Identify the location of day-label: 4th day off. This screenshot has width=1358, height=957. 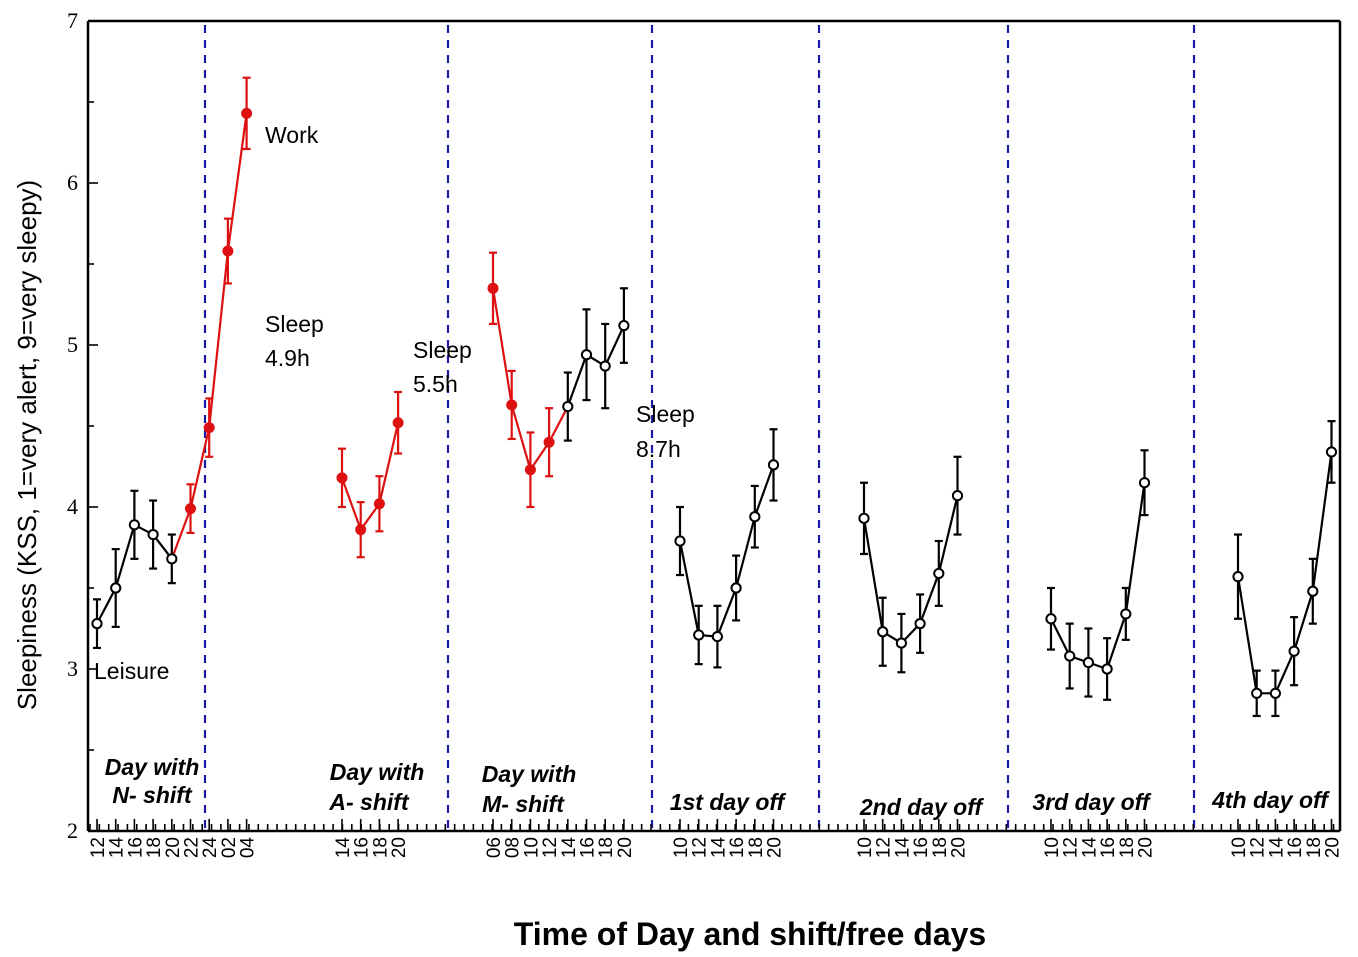
(1270, 800).